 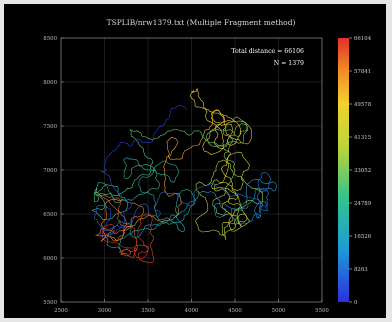 What do you see at coordinates (279, 311) in the screenshot?
I see `x-tick-label: 5000` at bounding box center [279, 311].